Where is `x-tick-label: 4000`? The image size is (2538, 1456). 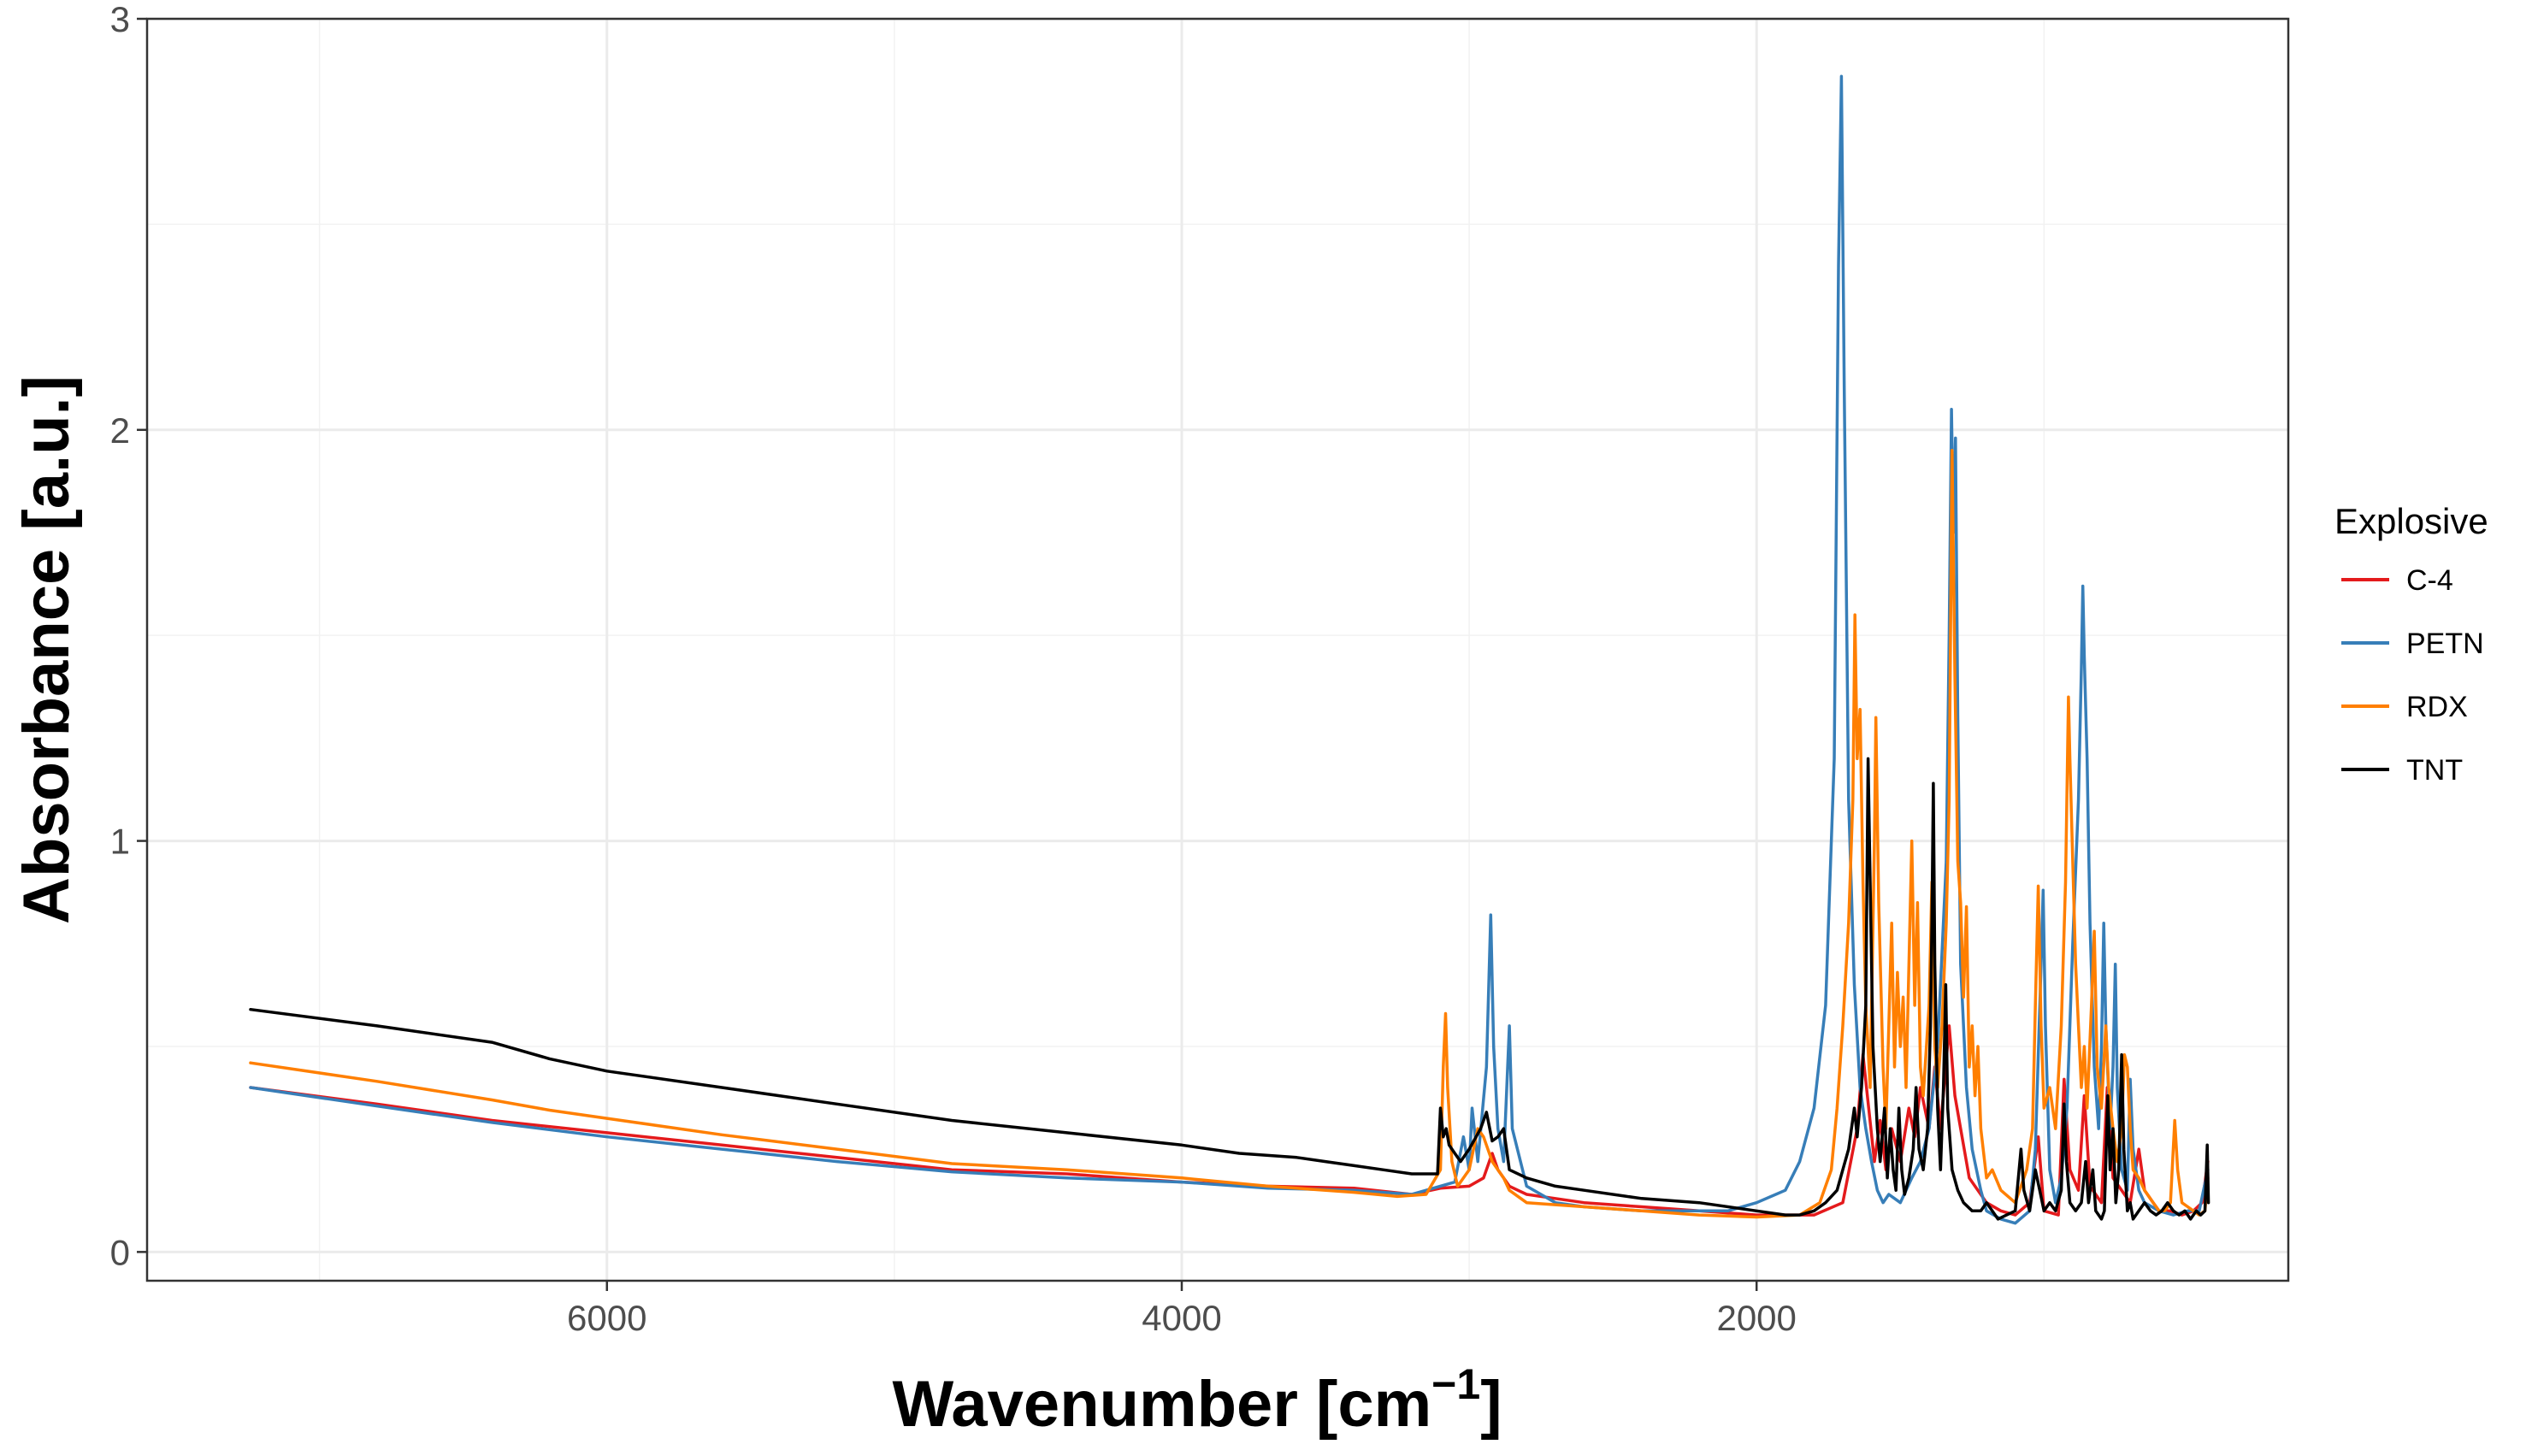
x-tick-label: 4000 is located at coordinates (1181, 1318).